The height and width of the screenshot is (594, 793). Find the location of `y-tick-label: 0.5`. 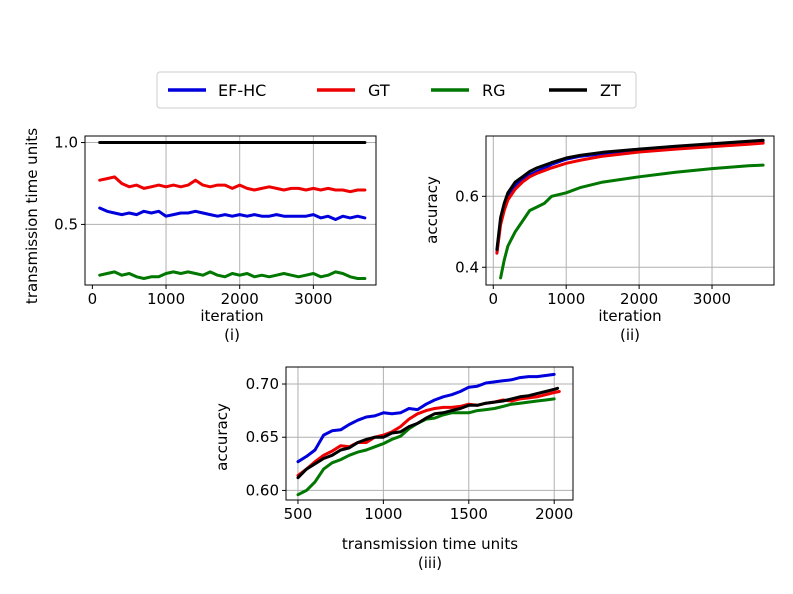

y-tick-label: 0.5 is located at coordinates (66, 224).